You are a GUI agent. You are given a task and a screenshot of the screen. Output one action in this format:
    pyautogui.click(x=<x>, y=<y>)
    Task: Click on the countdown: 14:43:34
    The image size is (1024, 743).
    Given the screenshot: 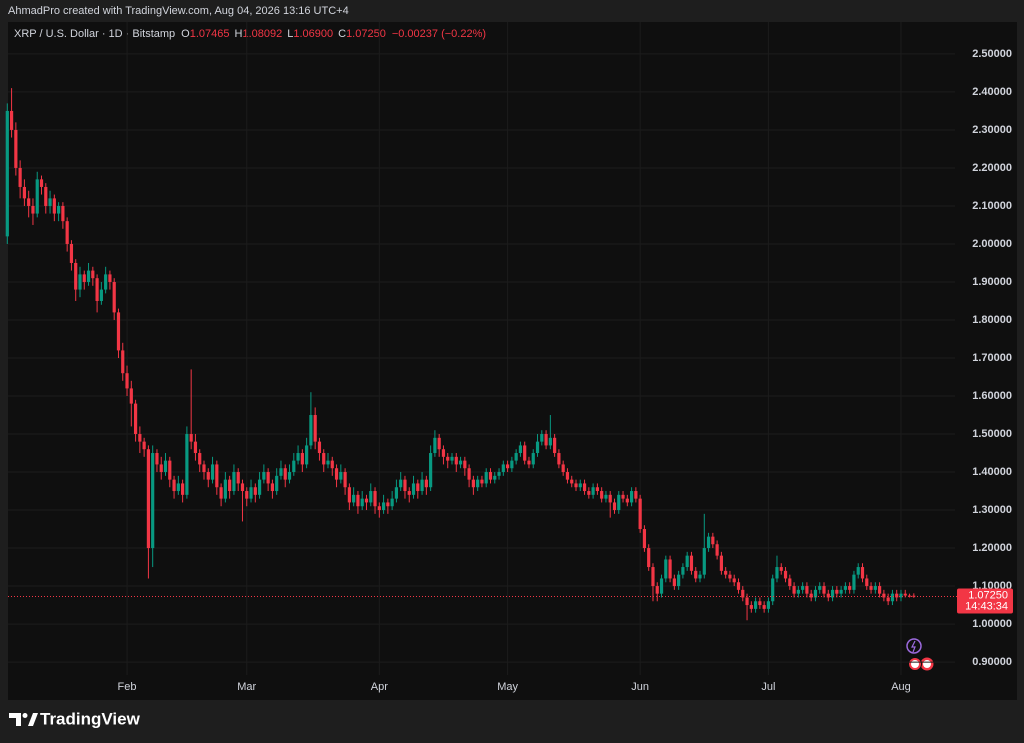 What is the action you would take?
    pyautogui.click(x=986, y=606)
    